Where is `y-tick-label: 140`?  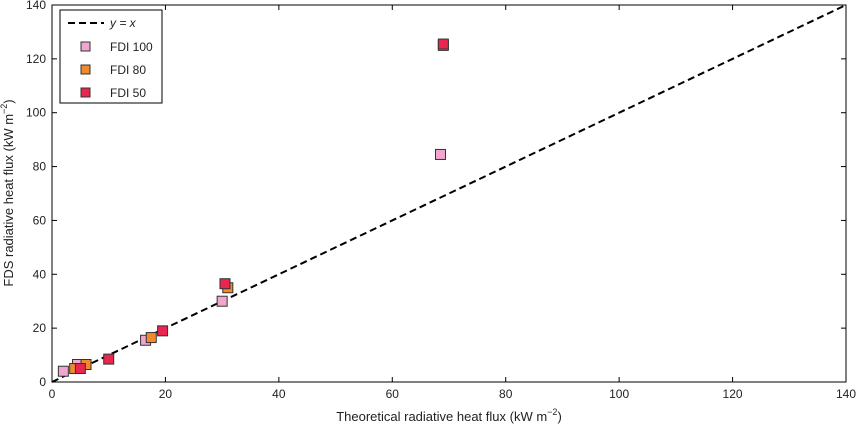
y-tick-label: 140 is located at coordinates (36, 6).